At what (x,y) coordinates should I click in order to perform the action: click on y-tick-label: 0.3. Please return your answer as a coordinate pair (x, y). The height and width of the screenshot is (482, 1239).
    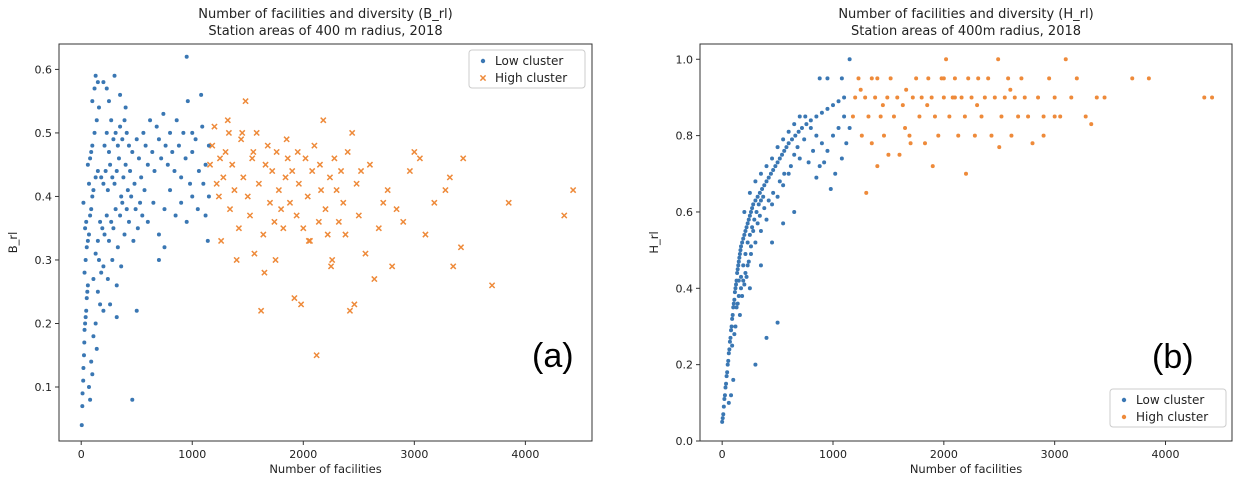
    Looking at the image, I should click on (44, 260).